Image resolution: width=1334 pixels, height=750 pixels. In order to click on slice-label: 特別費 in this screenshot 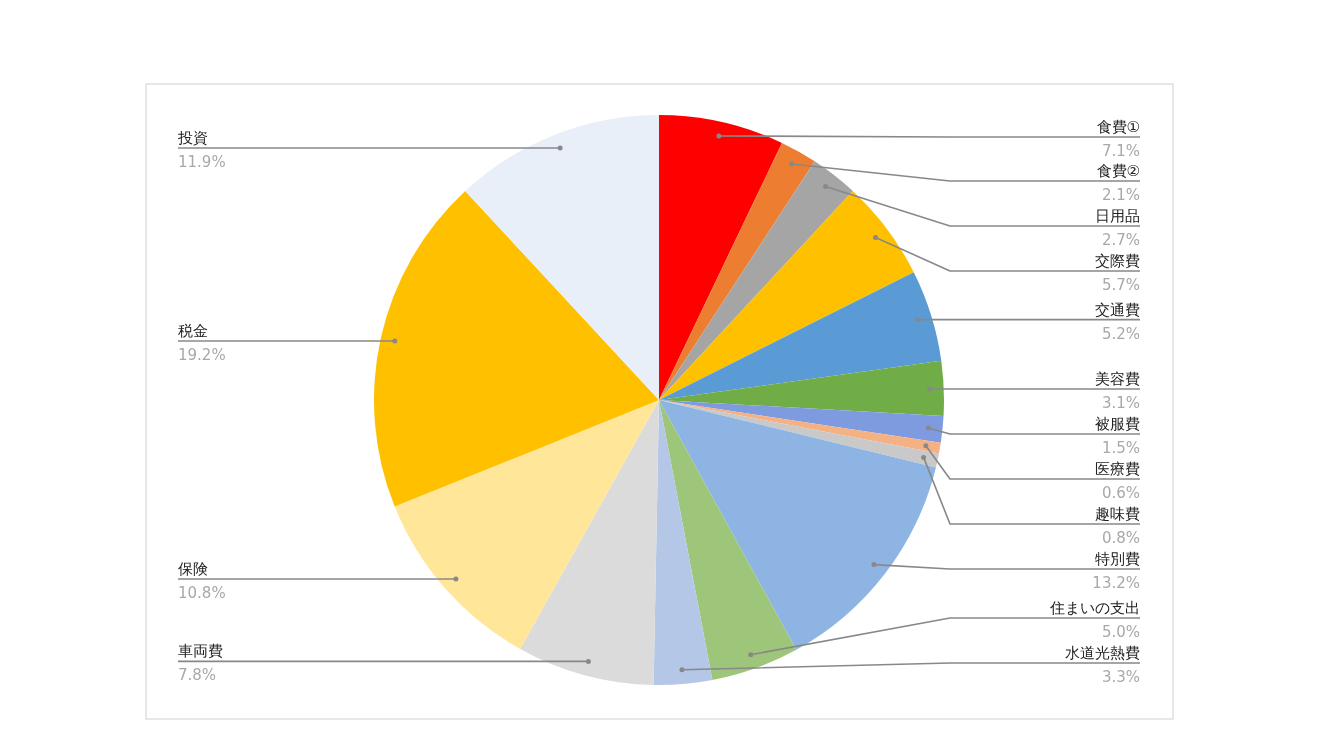, I will do `click(1117, 558)`.